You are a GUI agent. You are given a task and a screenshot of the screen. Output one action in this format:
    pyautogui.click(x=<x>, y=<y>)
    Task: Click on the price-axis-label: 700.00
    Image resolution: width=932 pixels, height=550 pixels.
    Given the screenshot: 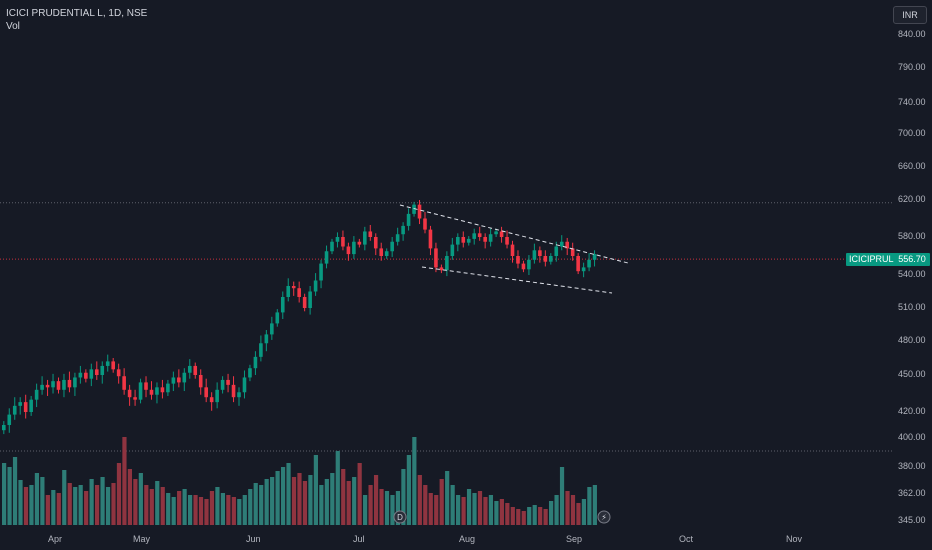 What is the action you would take?
    pyautogui.click(x=912, y=133)
    